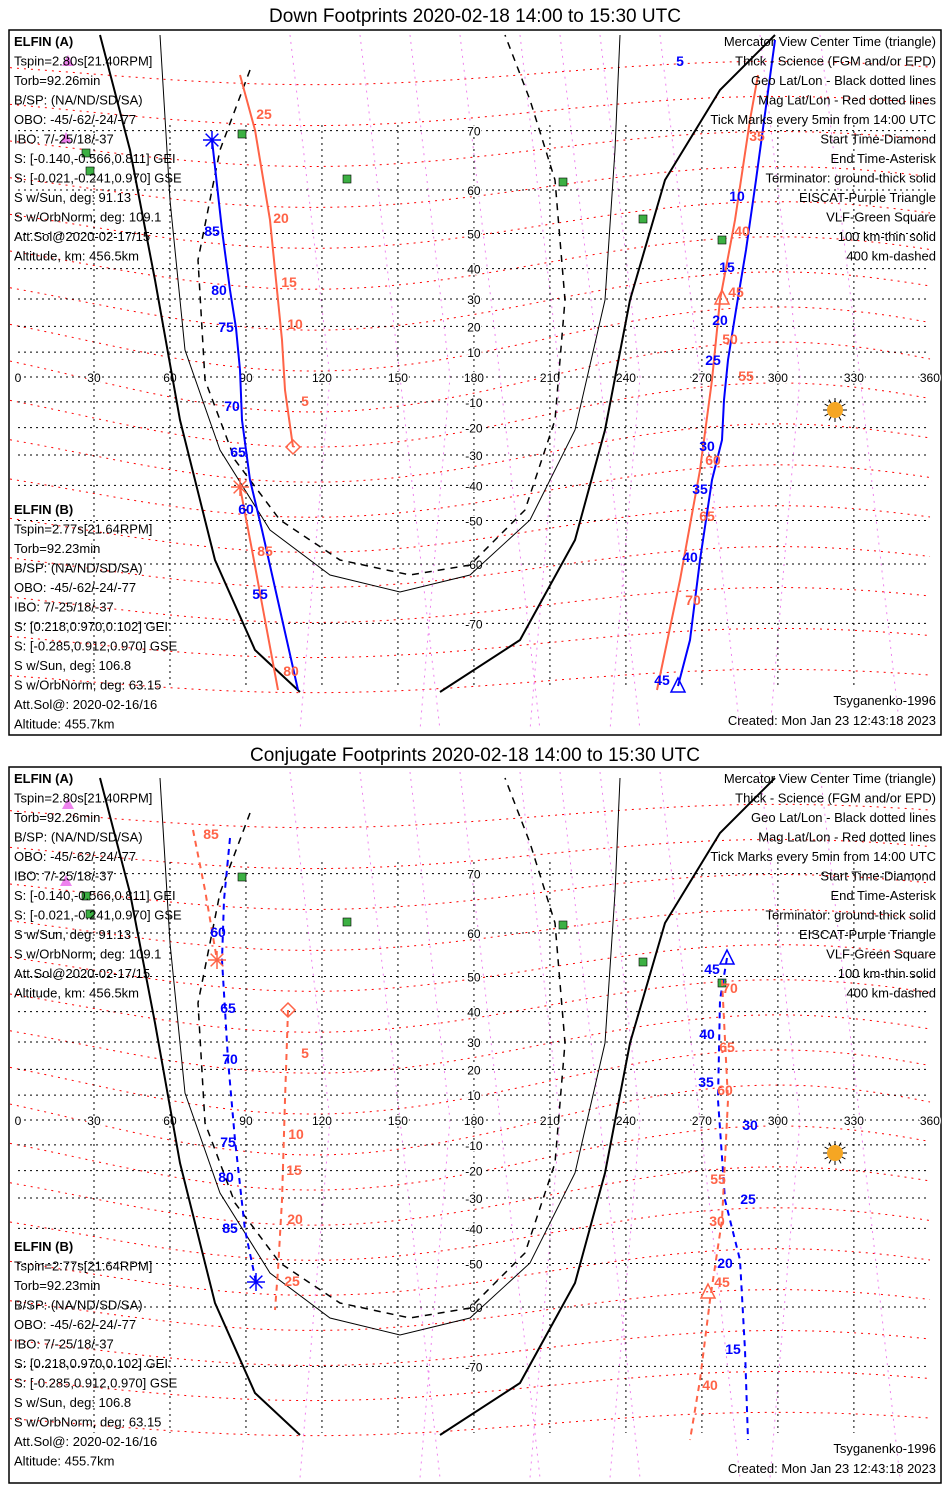  Describe the element at coordinates (730, 339) in the screenshot. I see `time-tick-label: 50` at that location.